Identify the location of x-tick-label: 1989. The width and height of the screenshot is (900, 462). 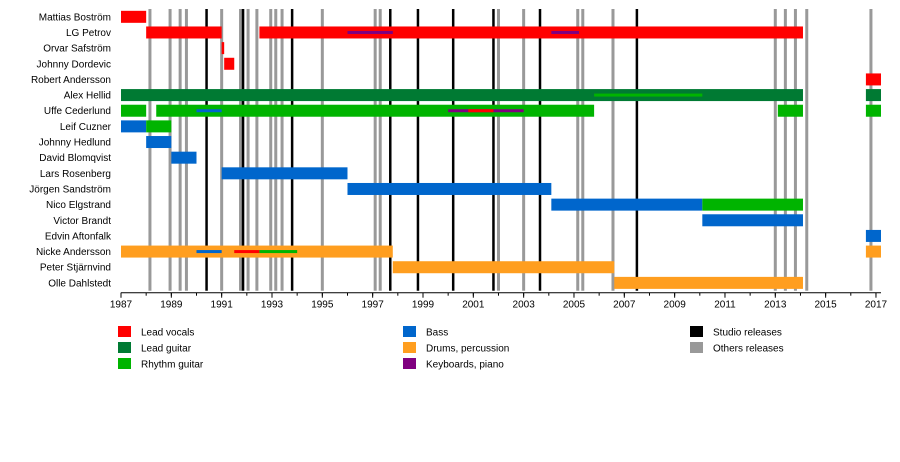
(171, 305).